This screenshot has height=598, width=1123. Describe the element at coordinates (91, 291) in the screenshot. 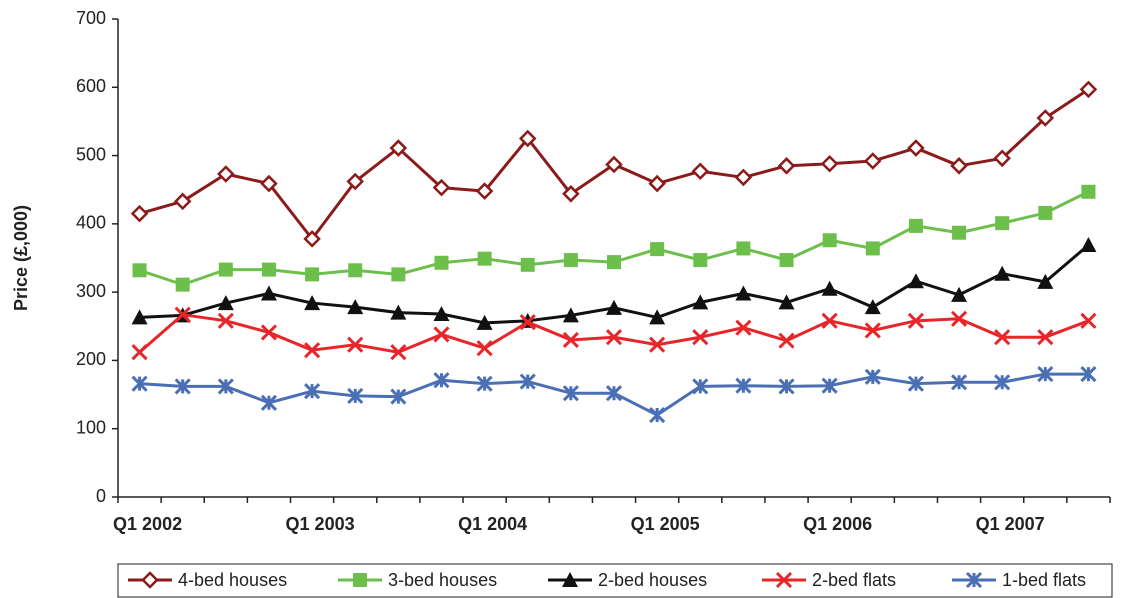

I see `y-tick-label: 300` at that location.